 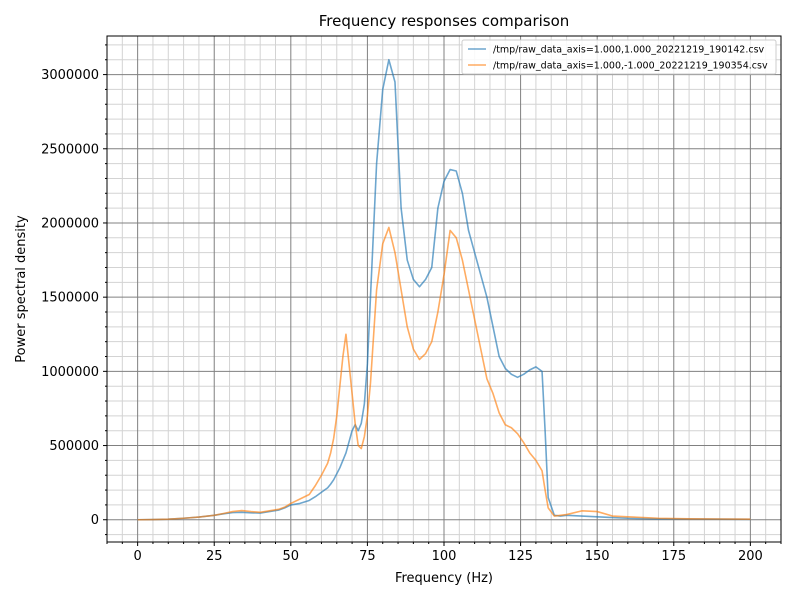 I want to click on y-tick-label: 500000, so click(x=74, y=446).